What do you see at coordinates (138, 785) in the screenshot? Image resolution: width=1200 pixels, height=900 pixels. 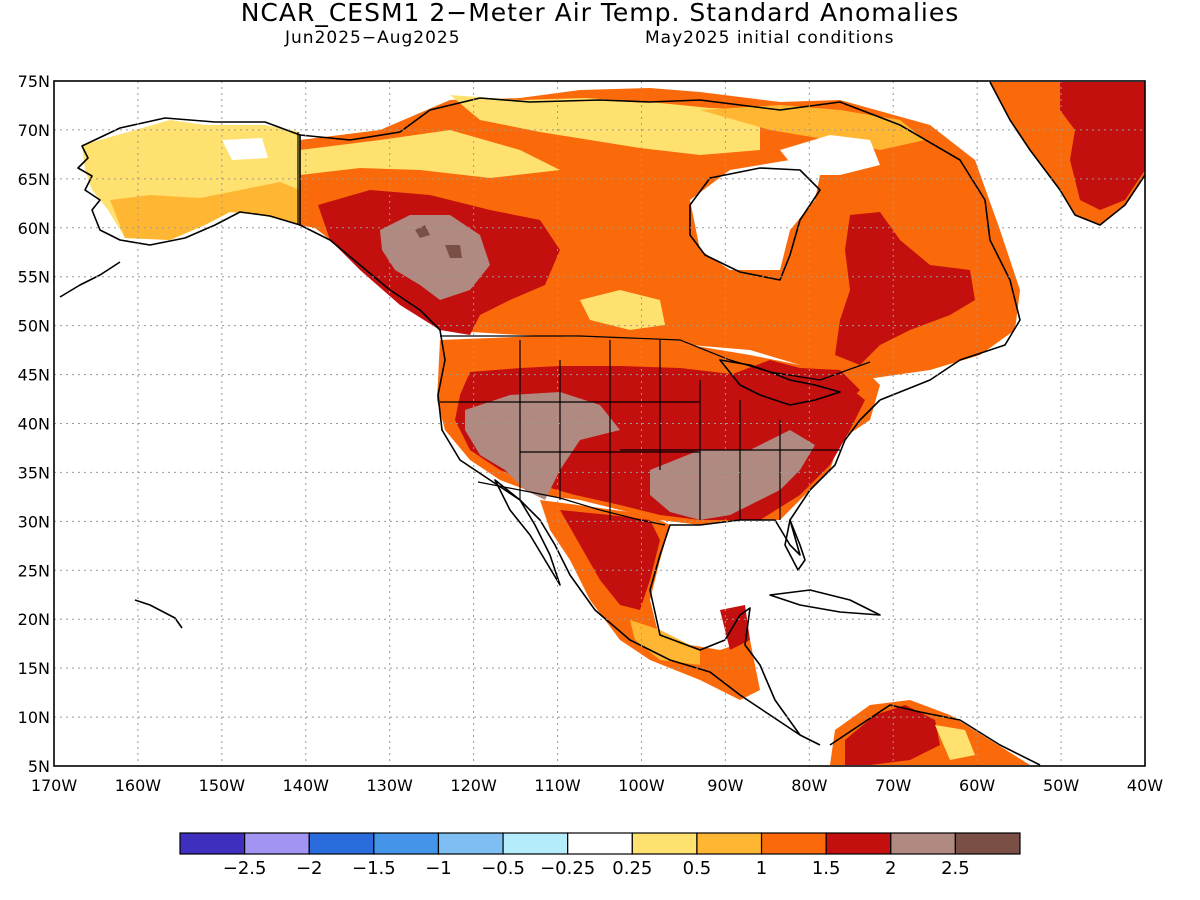 I see `lon-label: 160W` at bounding box center [138, 785].